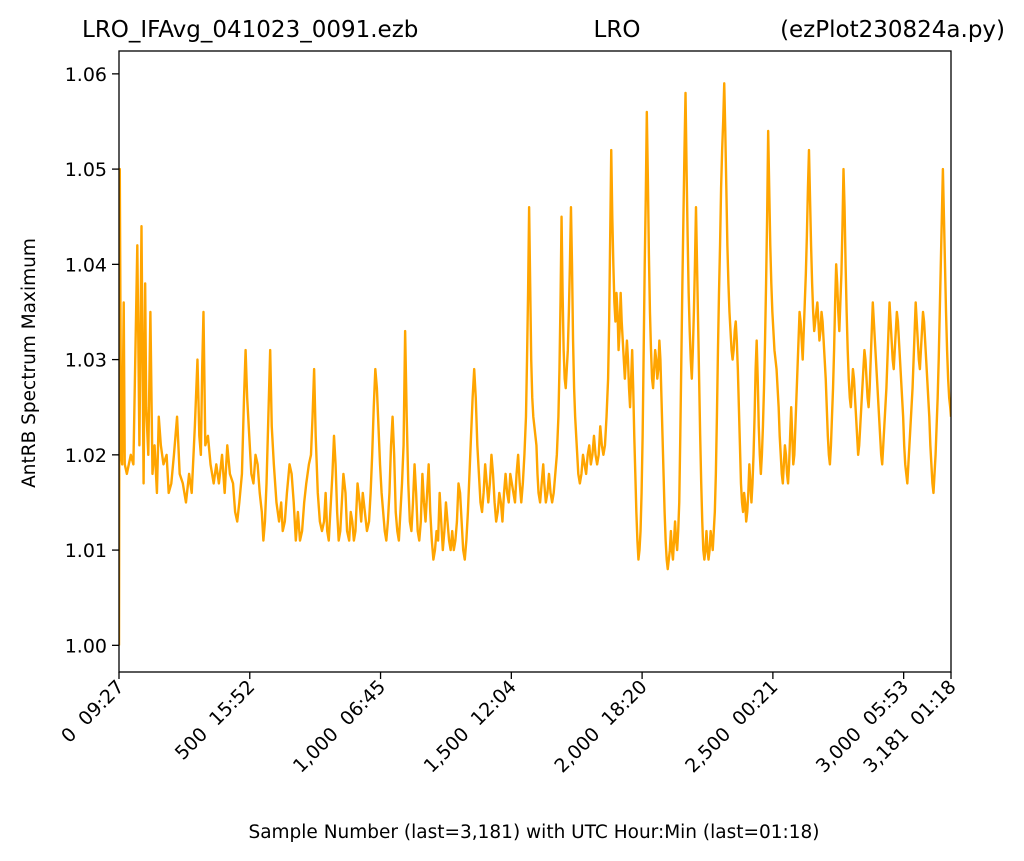 This screenshot has height=861, width=1024. I want to click on y-tick-label: 1.00, so click(86, 646).